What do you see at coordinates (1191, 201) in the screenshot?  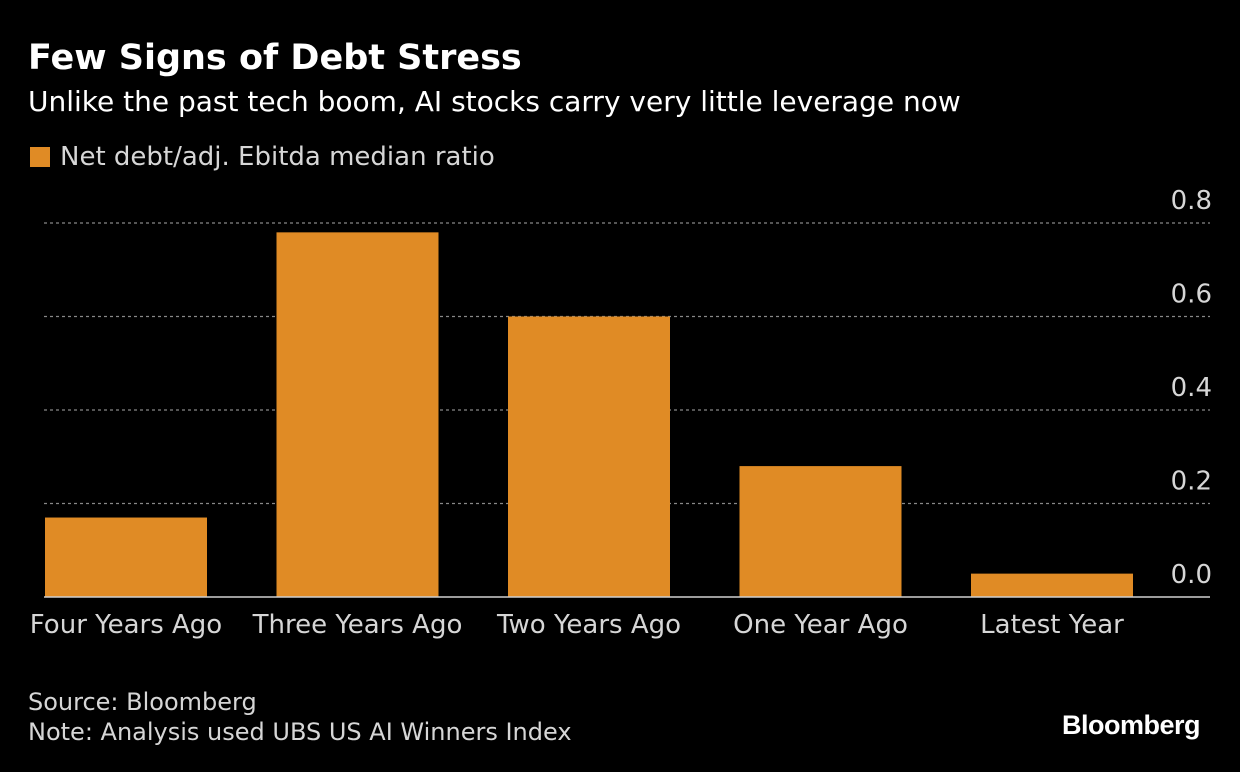 I see `y-tick-label: 0.8` at bounding box center [1191, 201].